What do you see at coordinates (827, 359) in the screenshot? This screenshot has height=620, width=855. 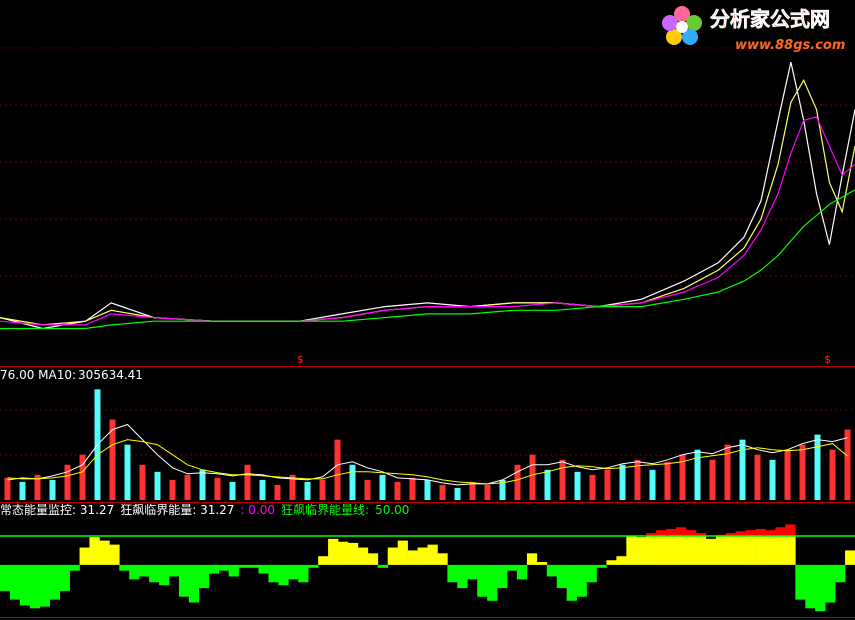 I see `signal-marker: $` at bounding box center [827, 359].